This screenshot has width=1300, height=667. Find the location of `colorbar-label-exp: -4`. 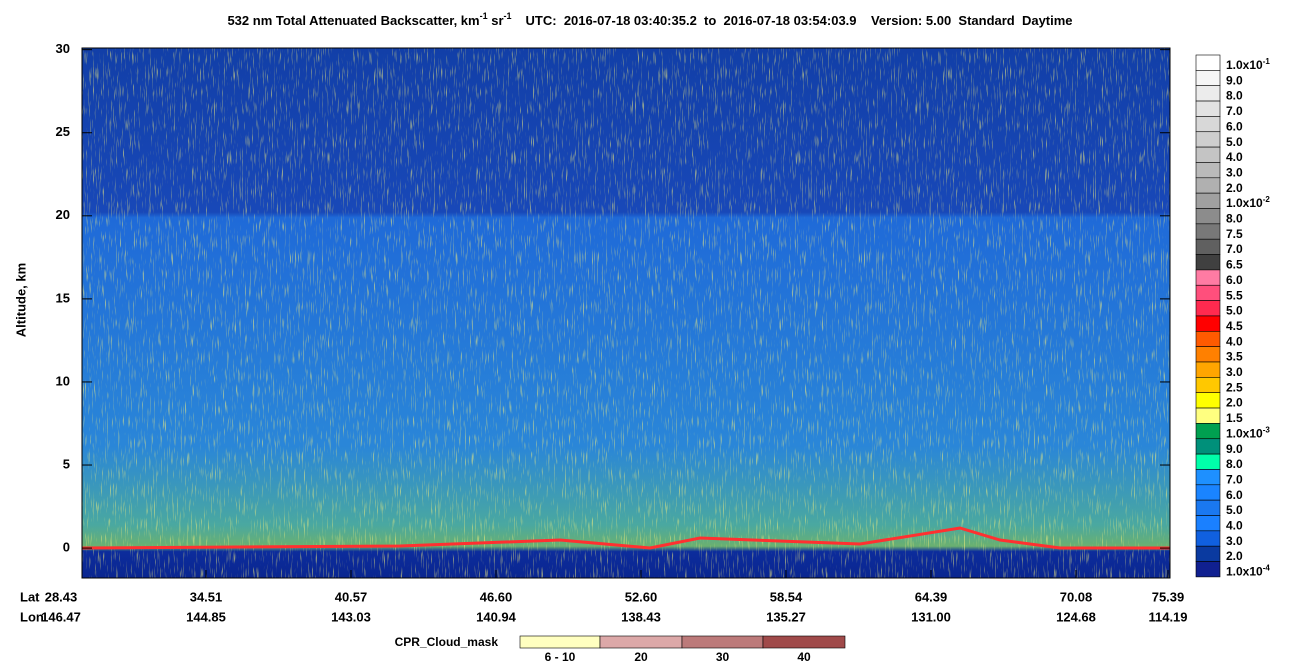

colorbar-label-exp: -4 is located at coordinates (1267, 567).